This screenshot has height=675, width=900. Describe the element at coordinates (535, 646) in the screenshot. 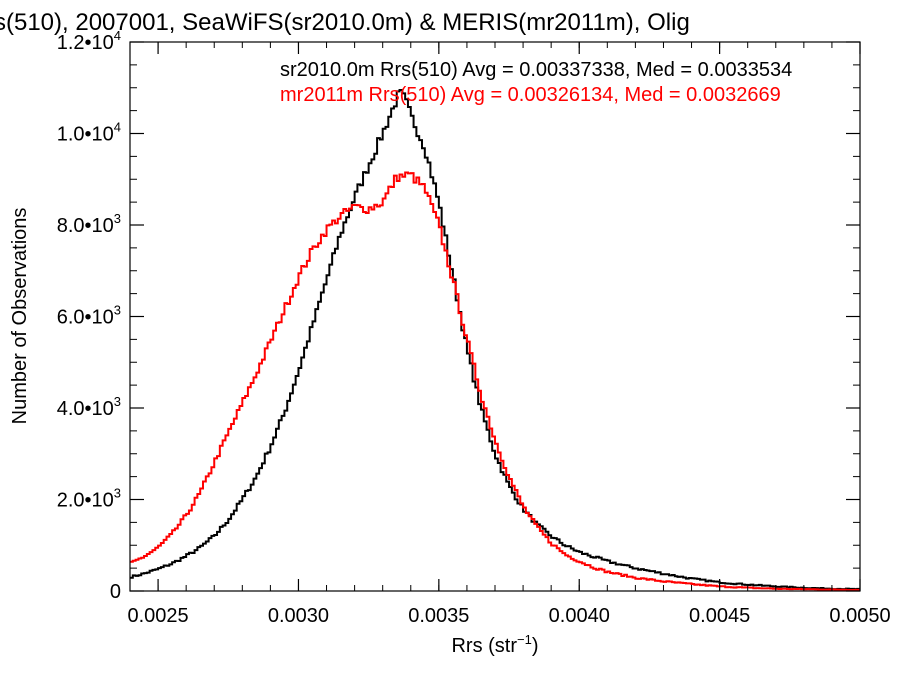

I see `x-axis-label-close: )` at that location.